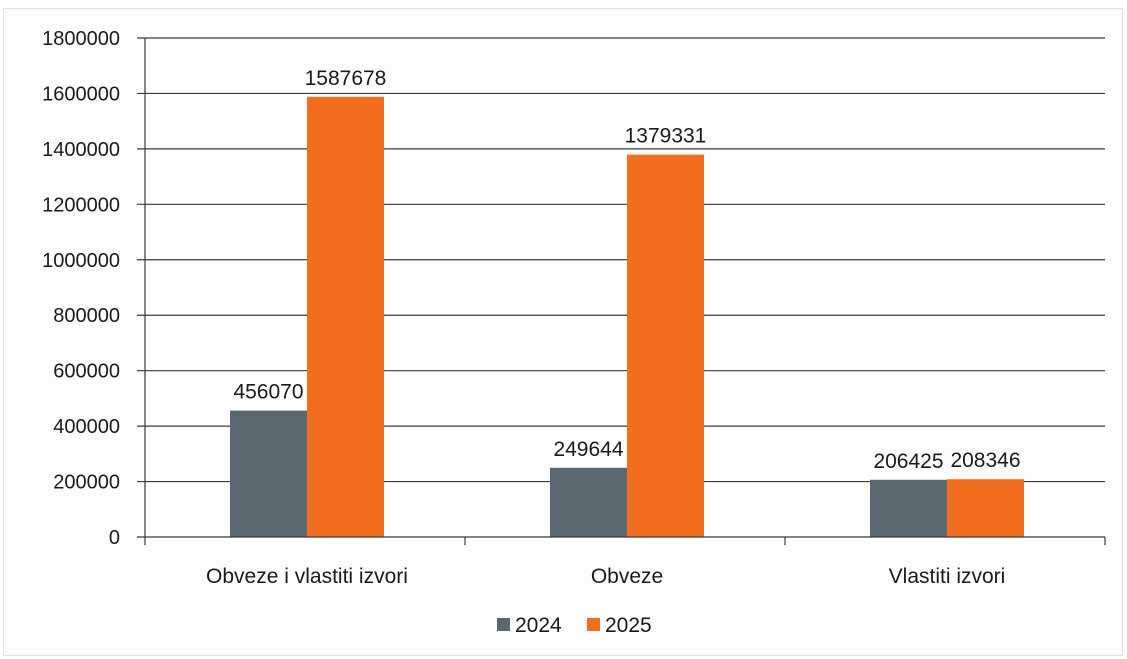 The width and height of the screenshot is (1127, 659). What do you see at coordinates (346, 78) in the screenshot?
I see `data-label-2025-1: 1587678` at bounding box center [346, 78].